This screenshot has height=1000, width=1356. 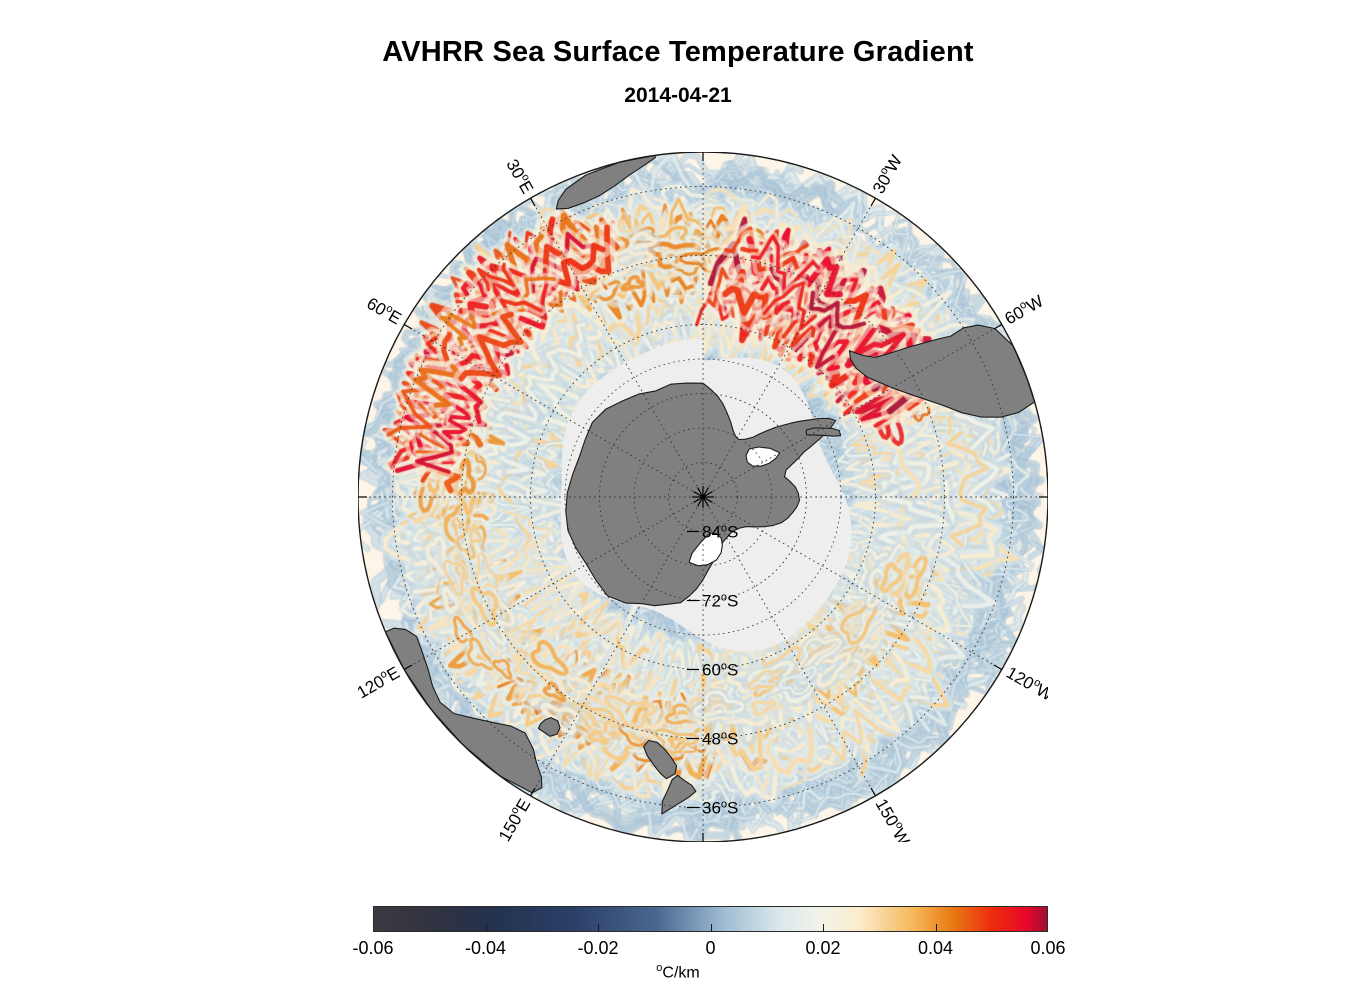 What do you see at coordinates (887, 174) in the screenshot?
I see `longitude-label: 30oW` at bounding box center [887, 174].